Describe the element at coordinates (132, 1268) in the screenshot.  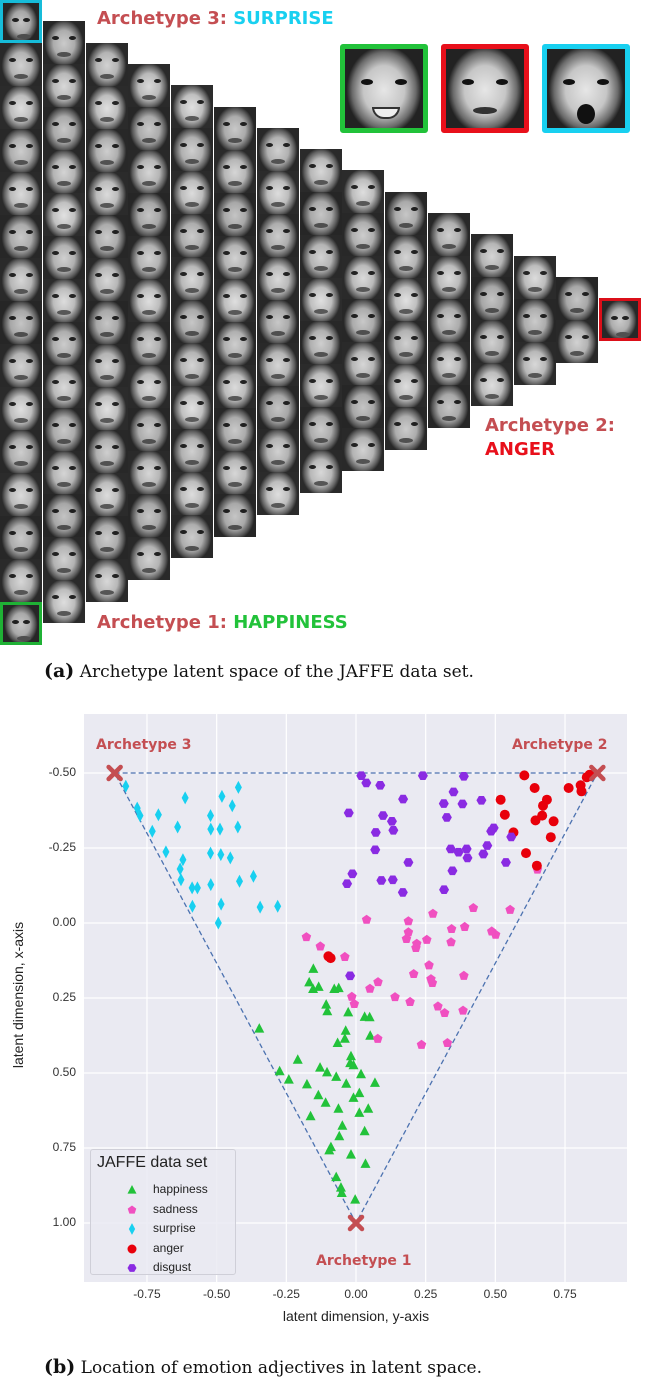
I see `legend-marker-hexagon-icon` at that location.